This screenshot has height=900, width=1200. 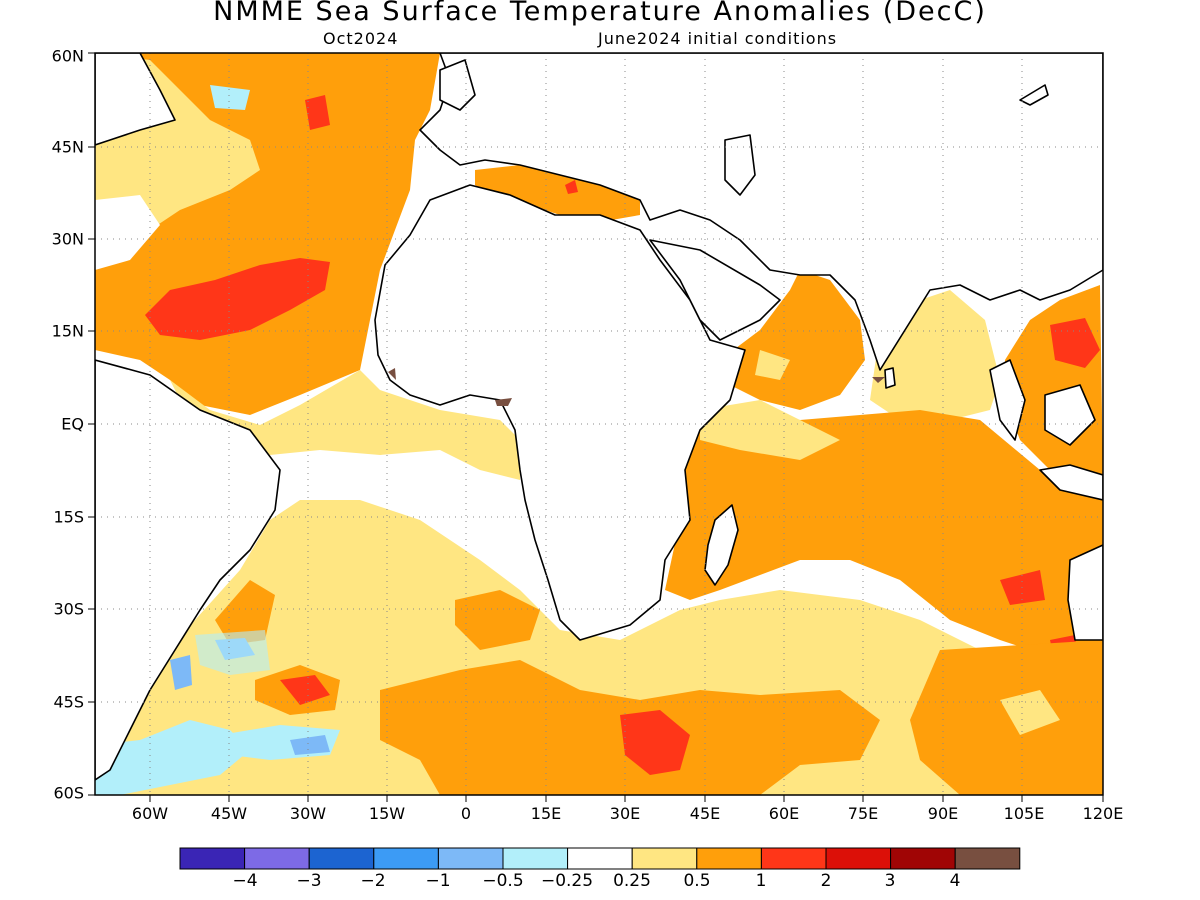 I want to click on lat-label-eq: EQ, so click(x=72, y=424).